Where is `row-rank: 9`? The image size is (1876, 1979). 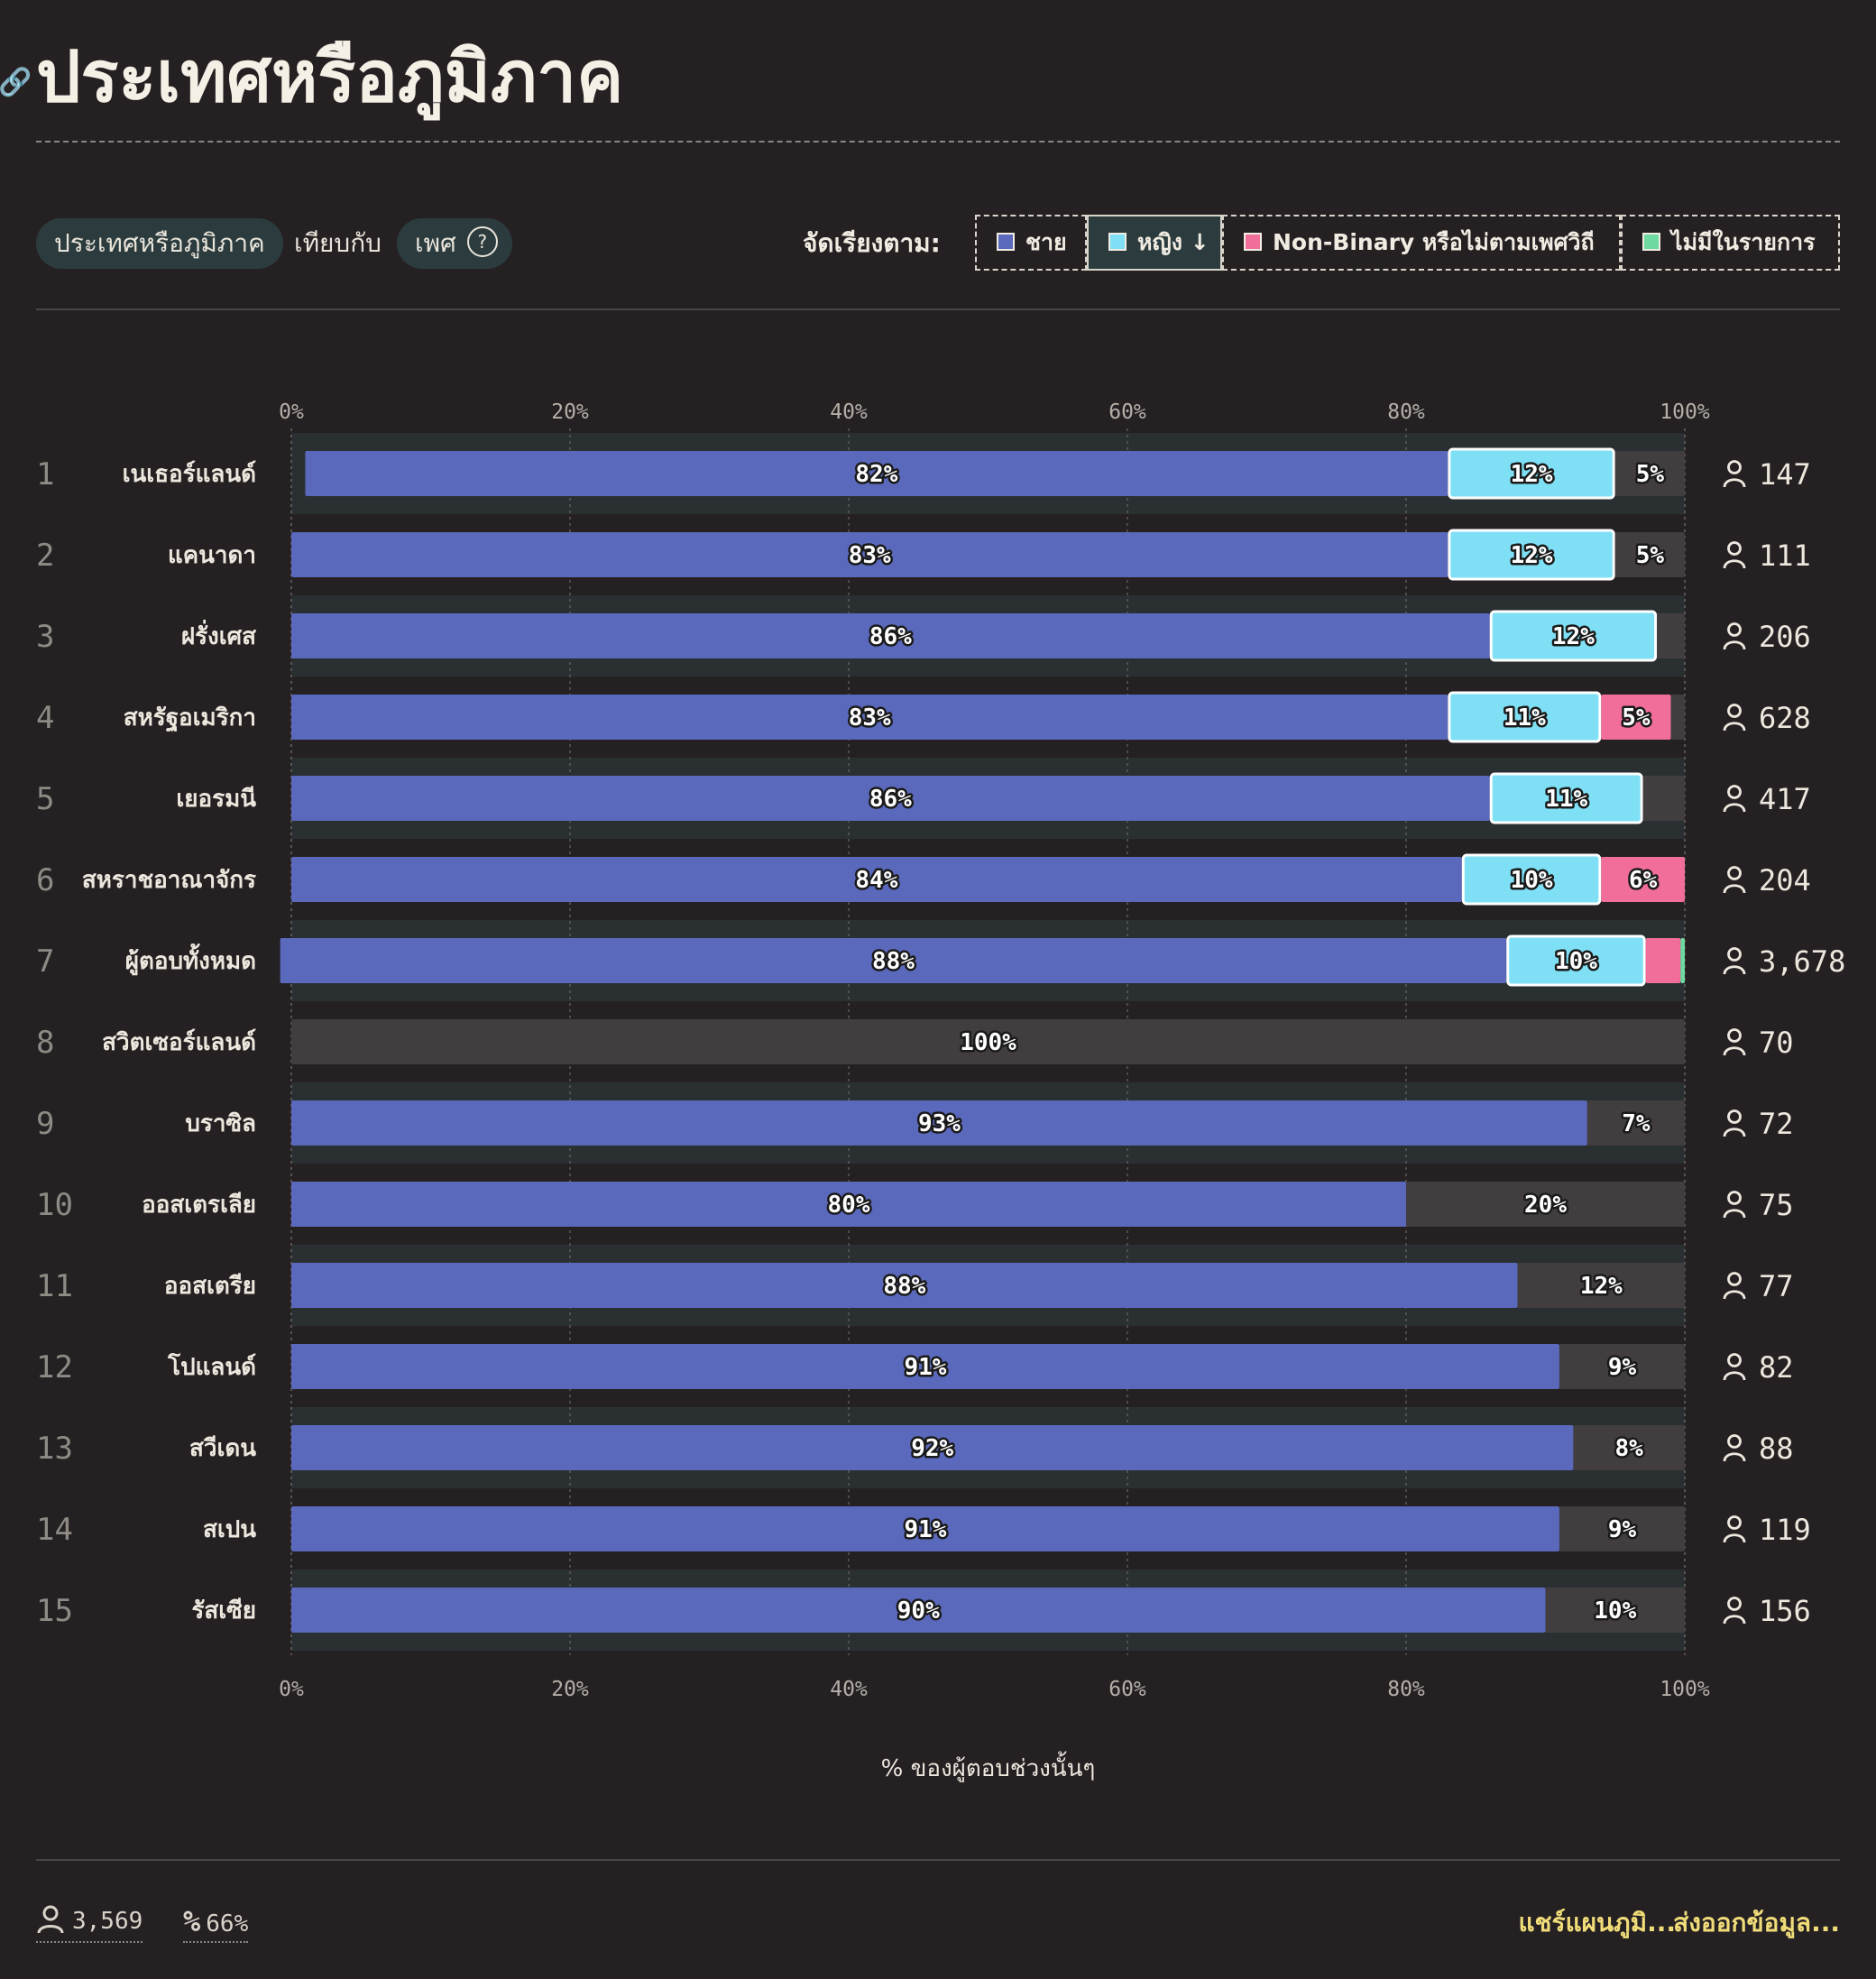
row-rank: 9 is located at coordinates (45, 1124).